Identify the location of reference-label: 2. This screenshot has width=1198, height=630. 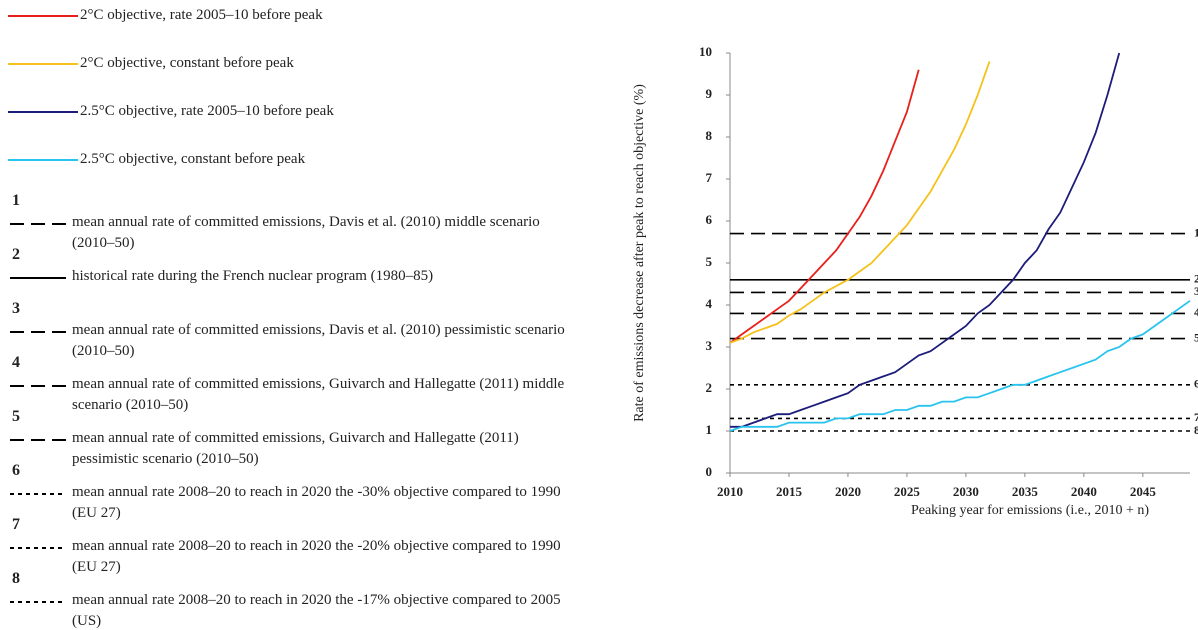
(1196, 279).